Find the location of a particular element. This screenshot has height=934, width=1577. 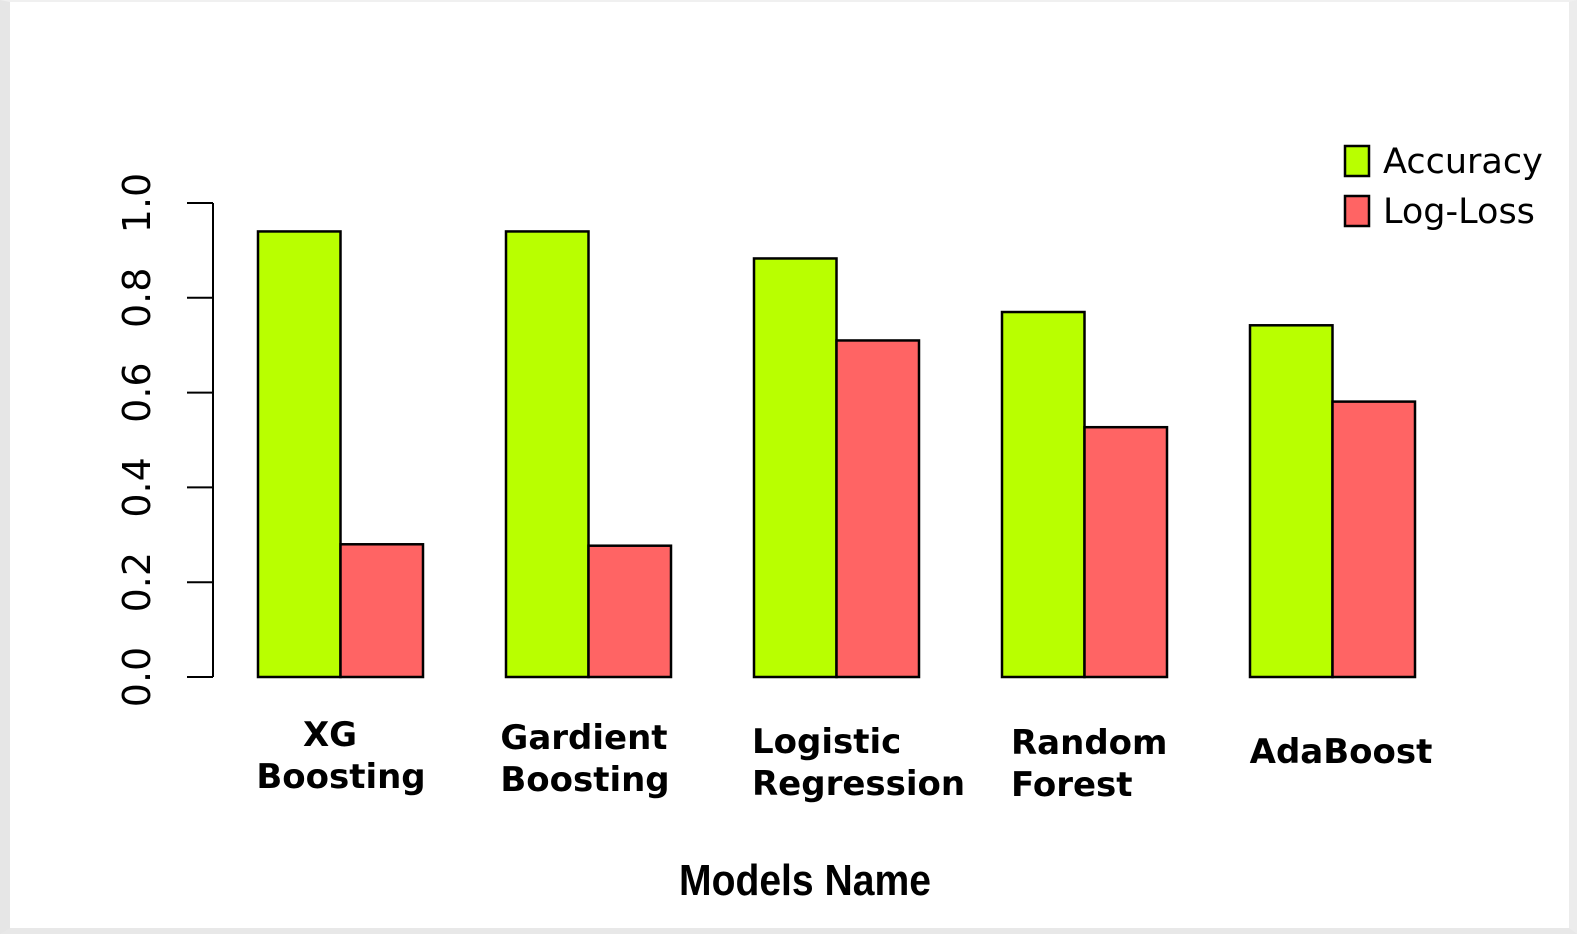

y-tick-label: 0.4 is located at coordinates (137, 487).